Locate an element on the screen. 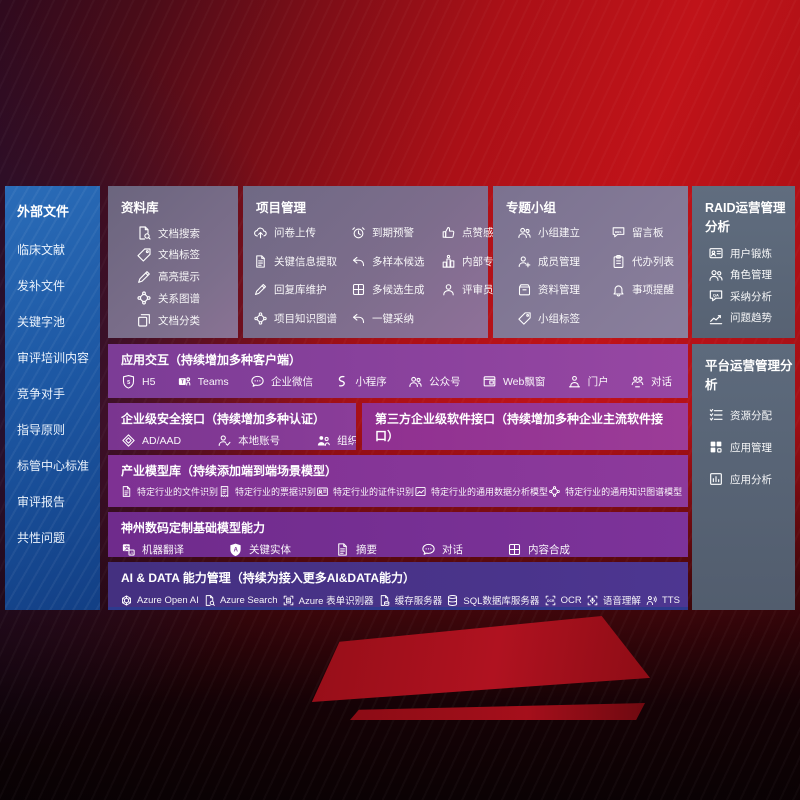  project-item: 回复库维护 is located at coordinates (302, 289).